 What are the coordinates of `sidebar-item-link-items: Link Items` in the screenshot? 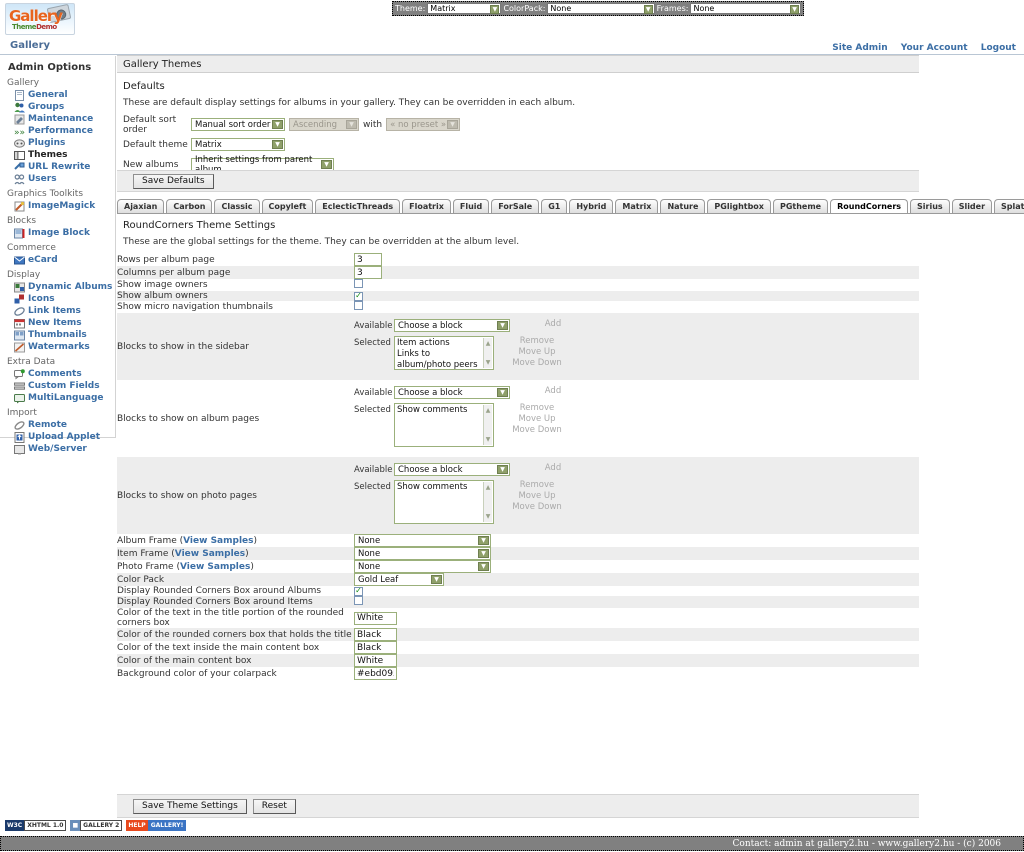 It's located at (59, 311).